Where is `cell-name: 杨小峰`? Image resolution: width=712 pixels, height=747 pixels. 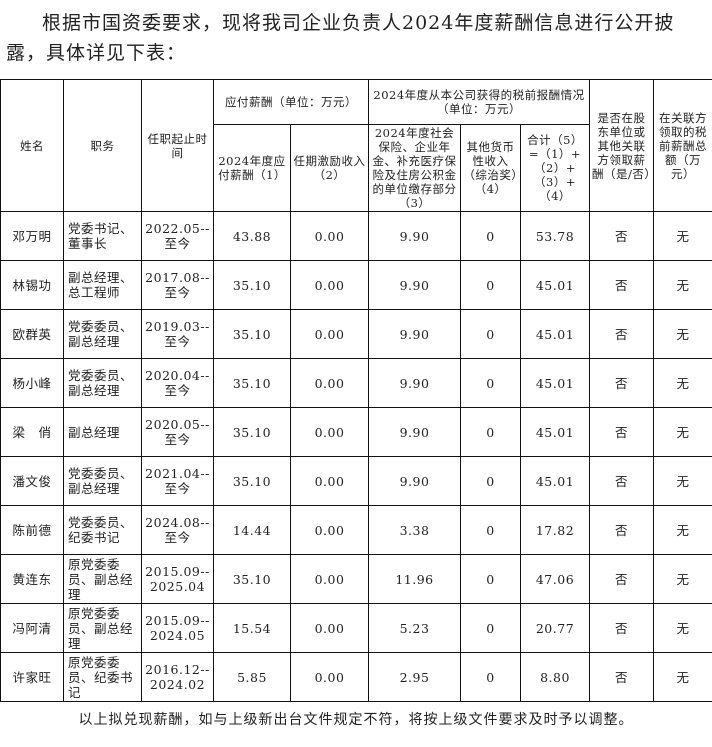 cell-name: 杨小峰 is located at coordinates (32, 383).